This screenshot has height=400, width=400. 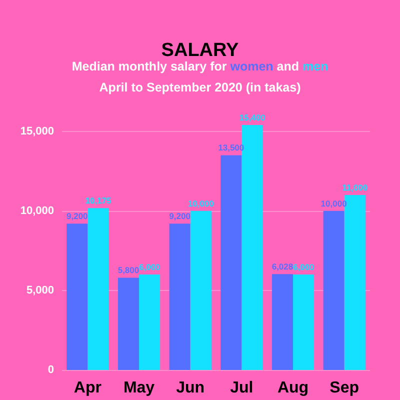 I want to click on text: Median monthly salary for, so click(x=149, y=67).